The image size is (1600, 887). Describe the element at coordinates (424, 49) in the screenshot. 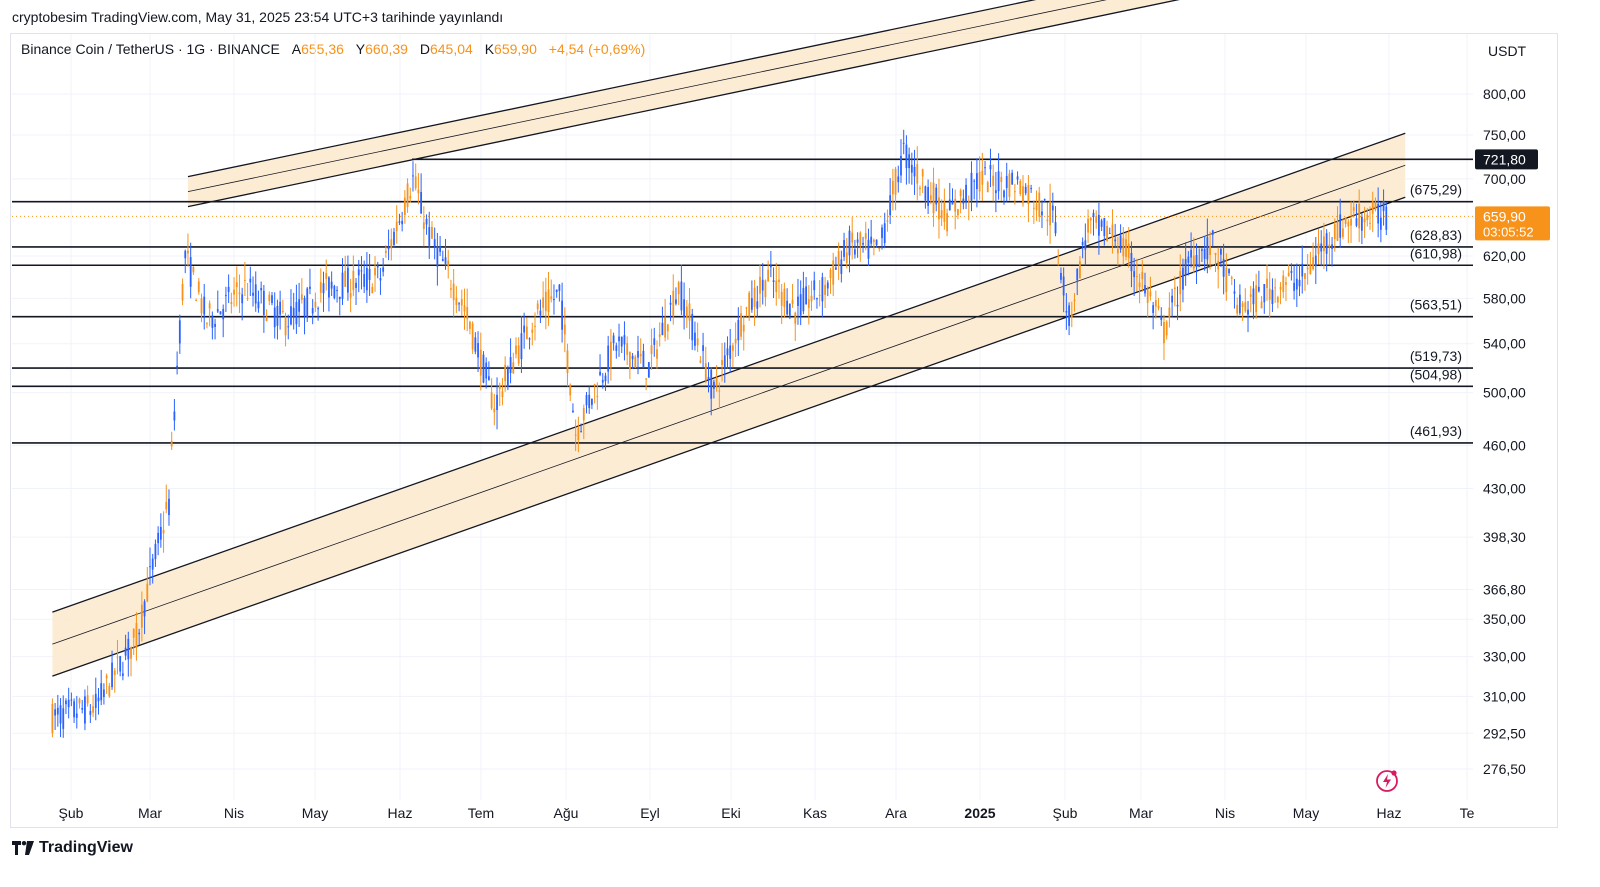

I see `low-label: D` at that location.